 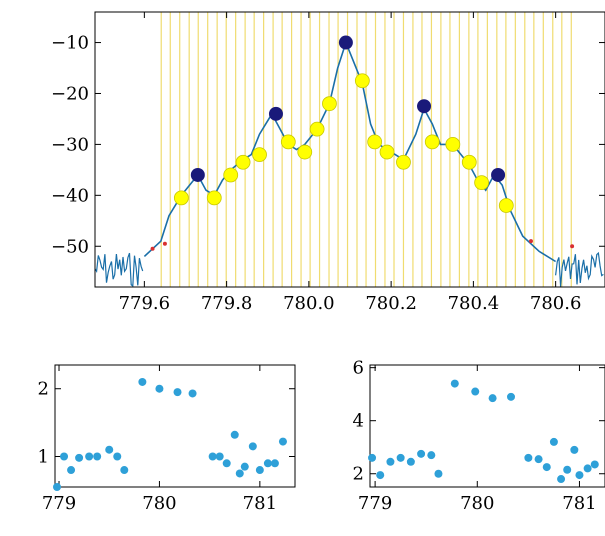 What do you see at coordinates (70, 195) in the screenshot?
I see `a-ytick-label: −40` at bounding box center [70, 195].